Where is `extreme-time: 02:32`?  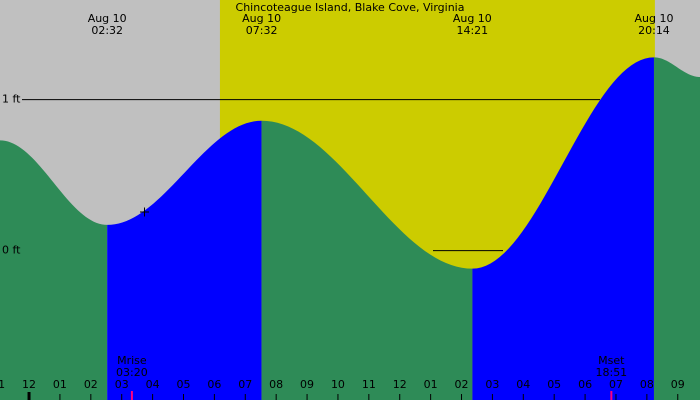
extreme-time: 02:32 is located at coordinates (107, 30).